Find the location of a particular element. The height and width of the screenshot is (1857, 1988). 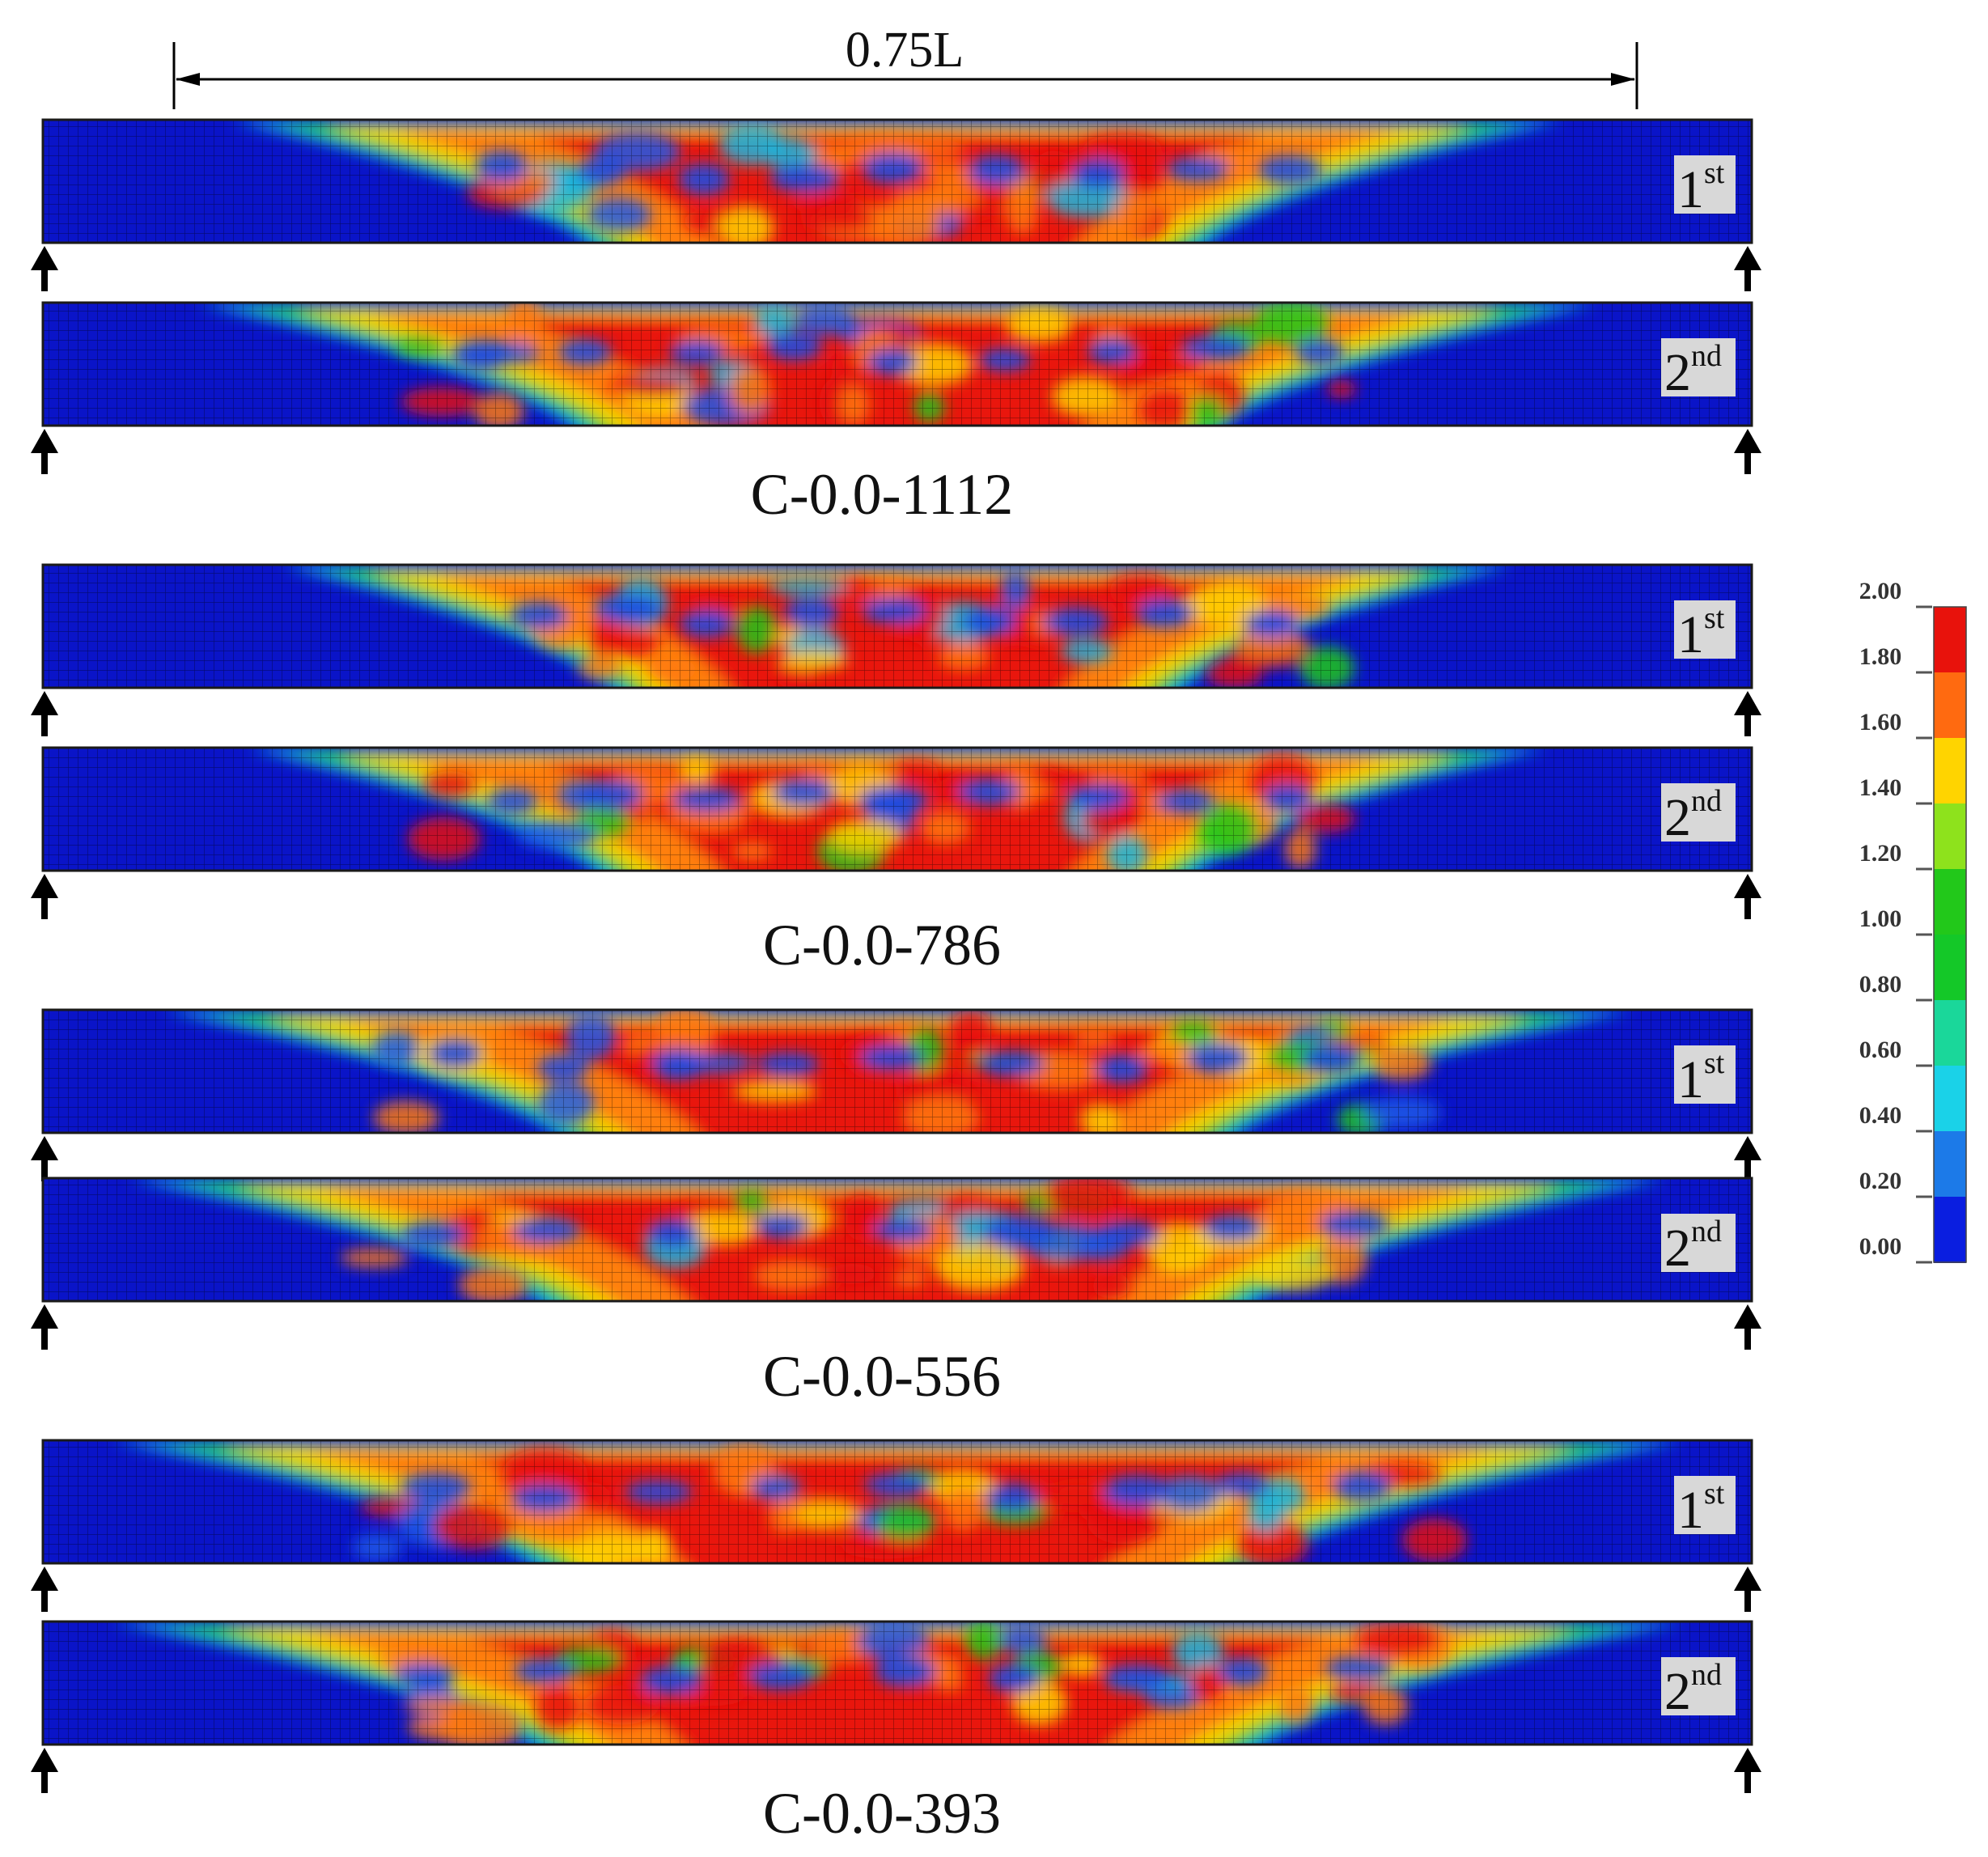

beam-ordinal-suffix: nd is located at coordinates (1707, 356).